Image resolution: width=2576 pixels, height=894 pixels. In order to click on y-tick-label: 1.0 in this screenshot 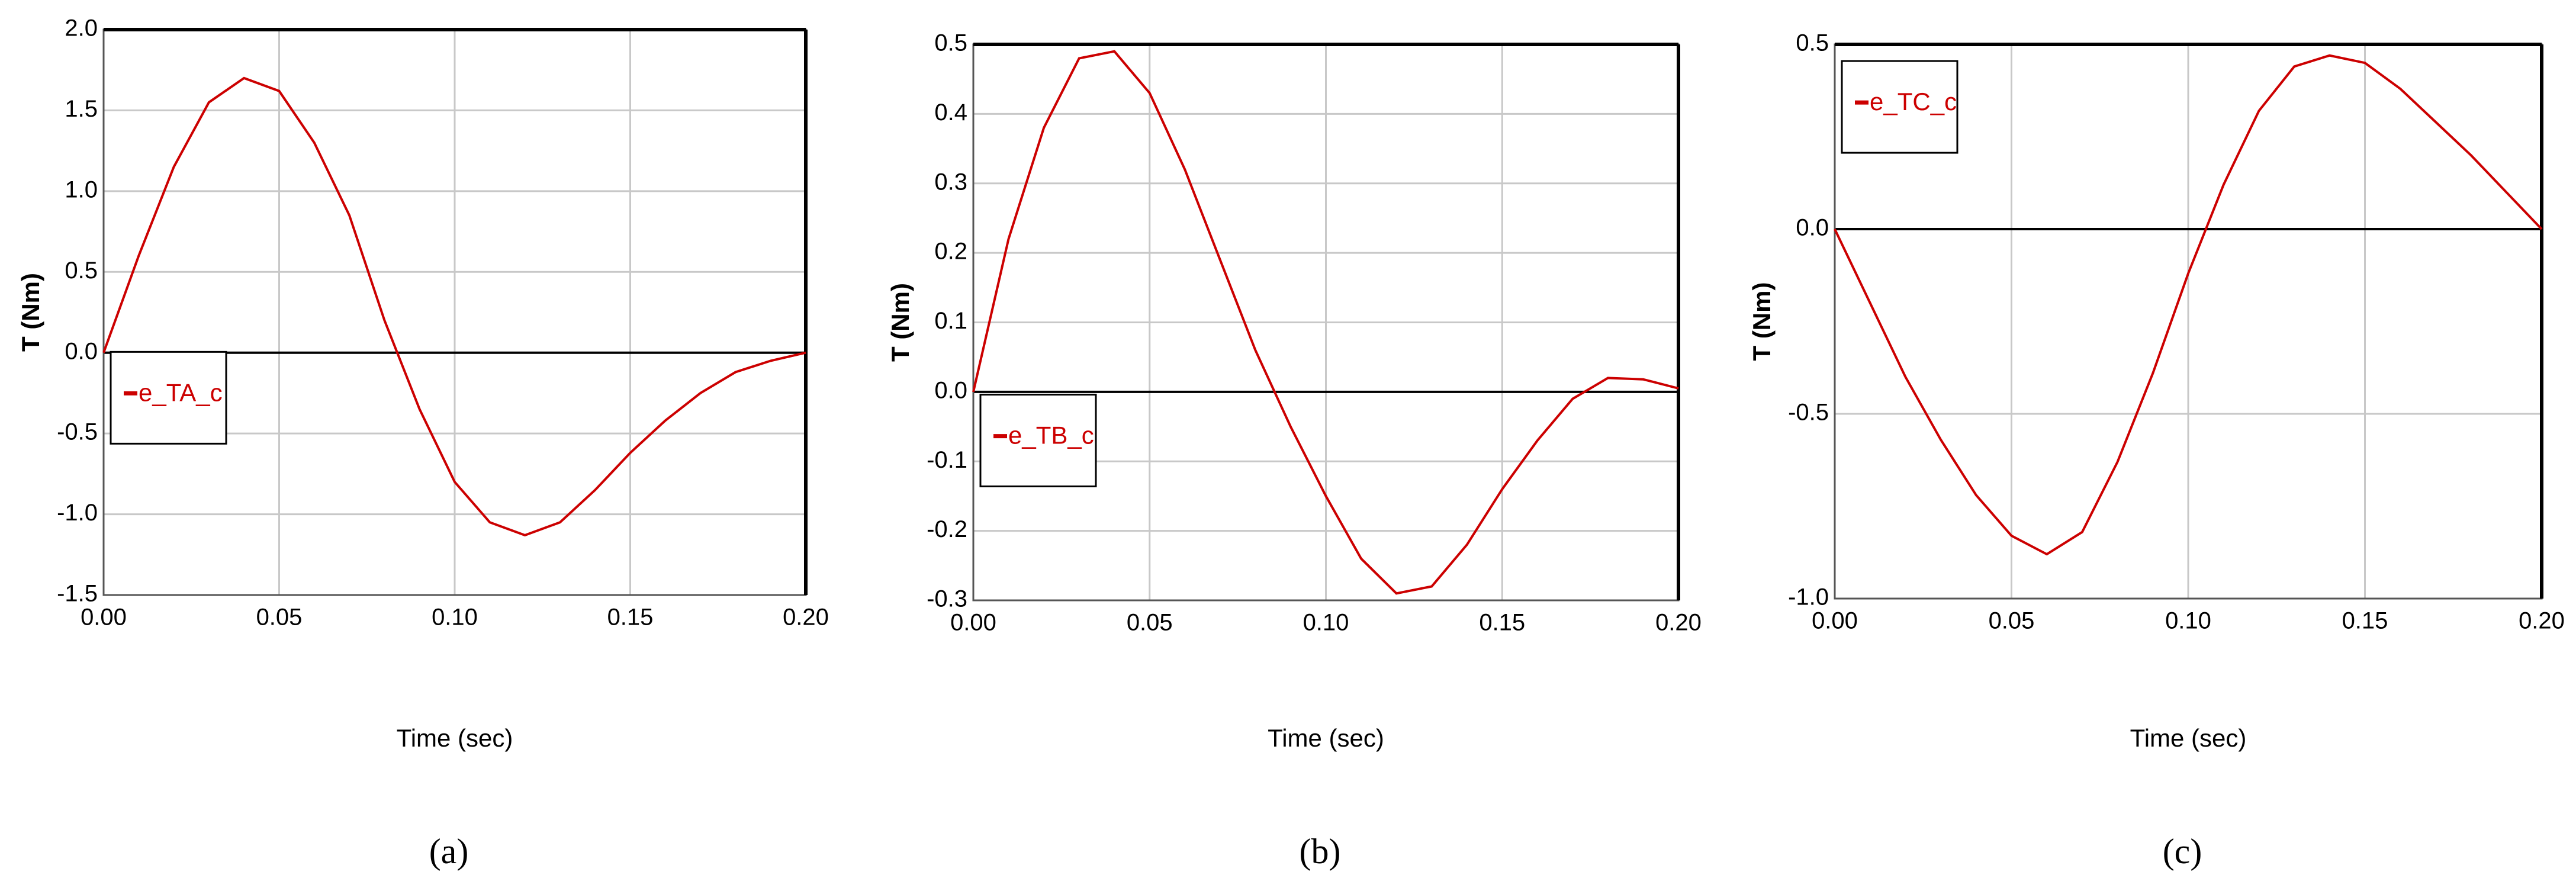, I will do `click(81, 189)`.